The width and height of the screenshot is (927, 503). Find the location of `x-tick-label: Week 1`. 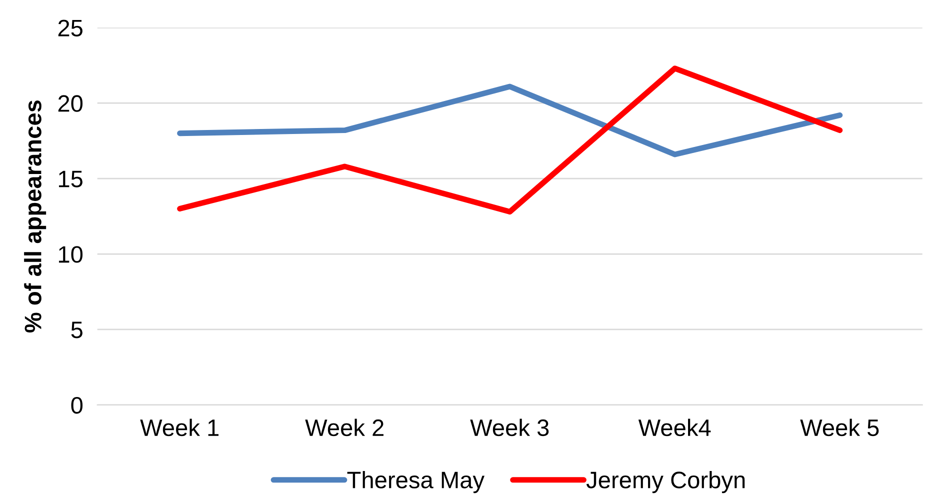

x-tick-label: Week 1 is located at coordinates (179, 427).